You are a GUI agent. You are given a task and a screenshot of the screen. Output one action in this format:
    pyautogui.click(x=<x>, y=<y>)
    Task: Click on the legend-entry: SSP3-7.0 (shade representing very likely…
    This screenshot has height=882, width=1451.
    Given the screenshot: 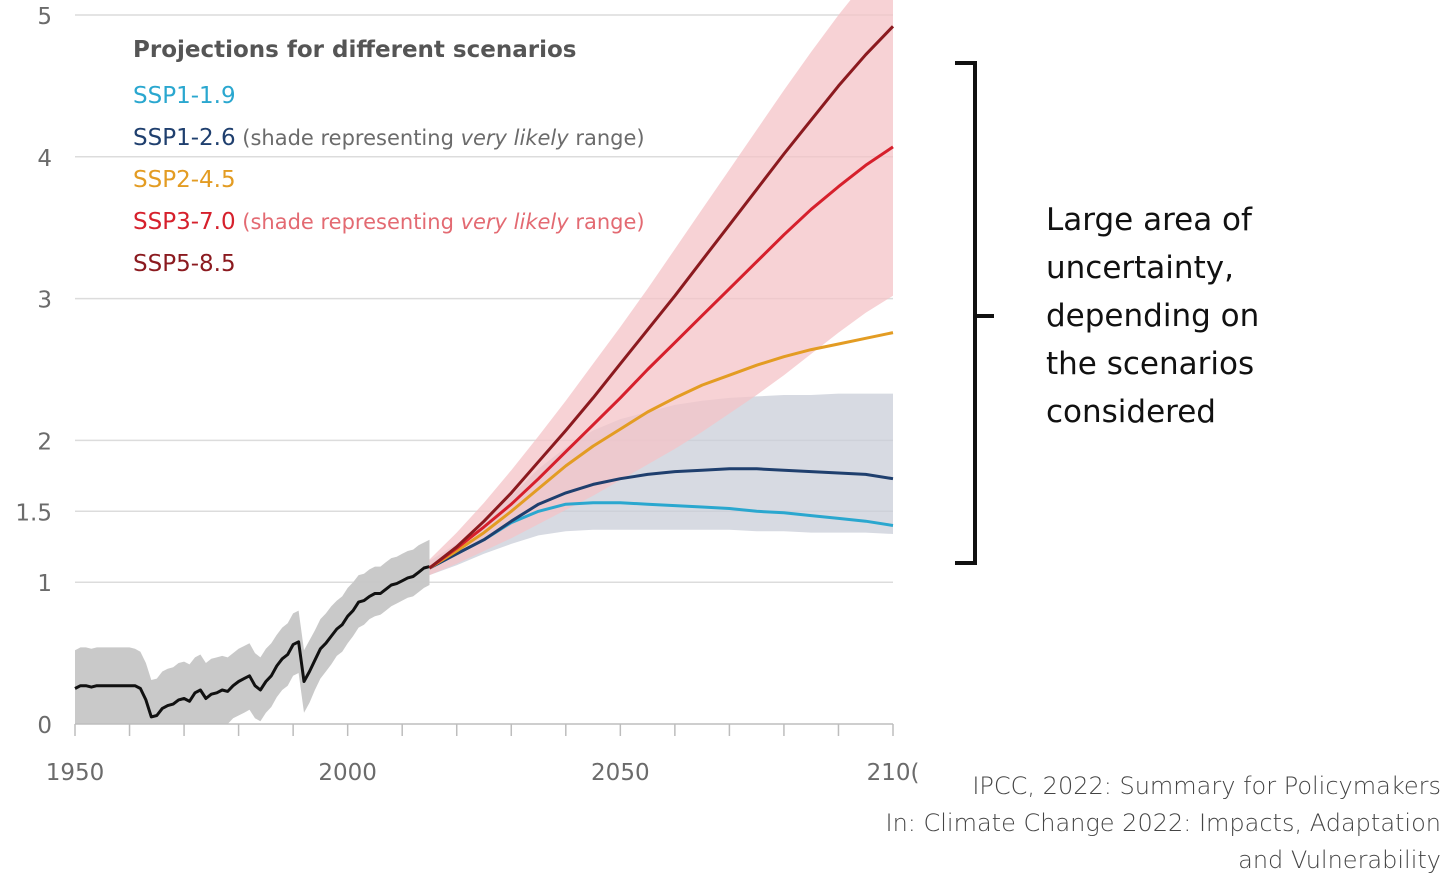 What is the action you would take?
    pyautogui.click(x=389, y=222)
    